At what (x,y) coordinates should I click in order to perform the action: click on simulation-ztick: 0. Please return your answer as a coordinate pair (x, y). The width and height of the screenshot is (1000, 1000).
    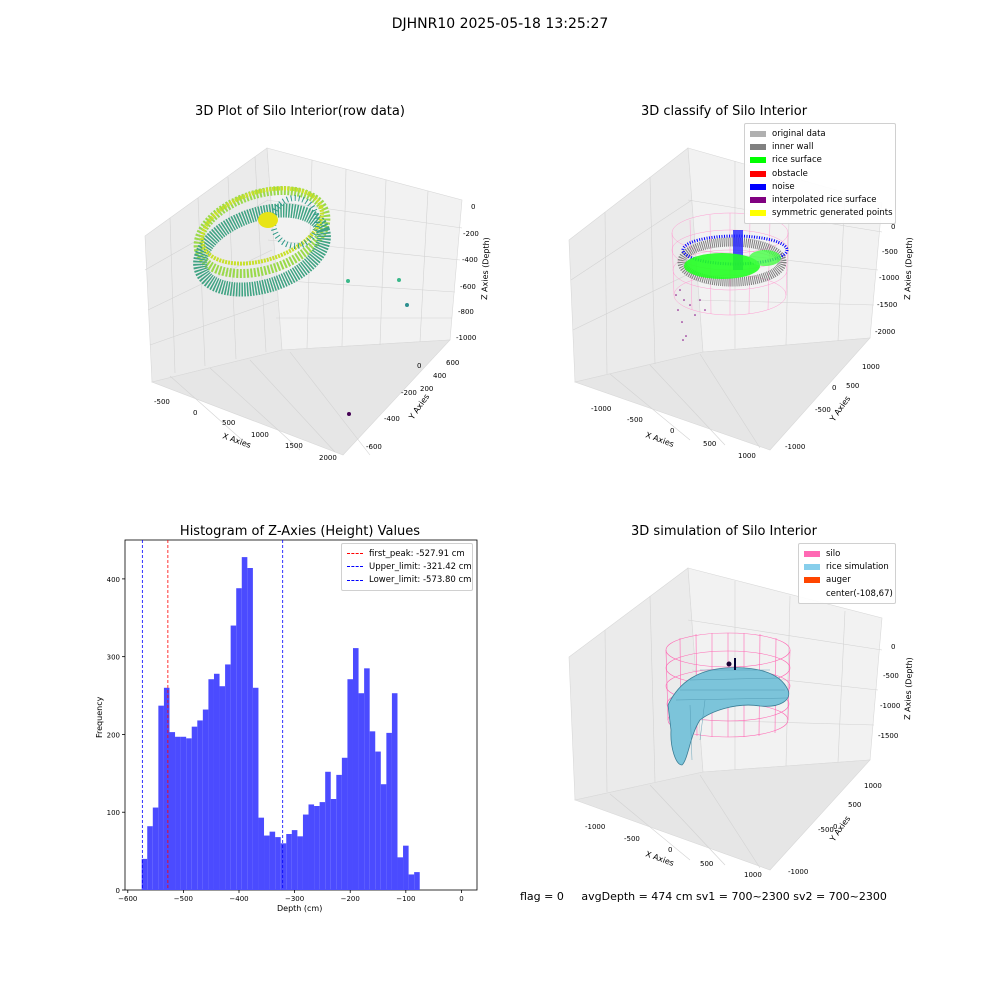
    Looking at the image, I should click on (893, 647).